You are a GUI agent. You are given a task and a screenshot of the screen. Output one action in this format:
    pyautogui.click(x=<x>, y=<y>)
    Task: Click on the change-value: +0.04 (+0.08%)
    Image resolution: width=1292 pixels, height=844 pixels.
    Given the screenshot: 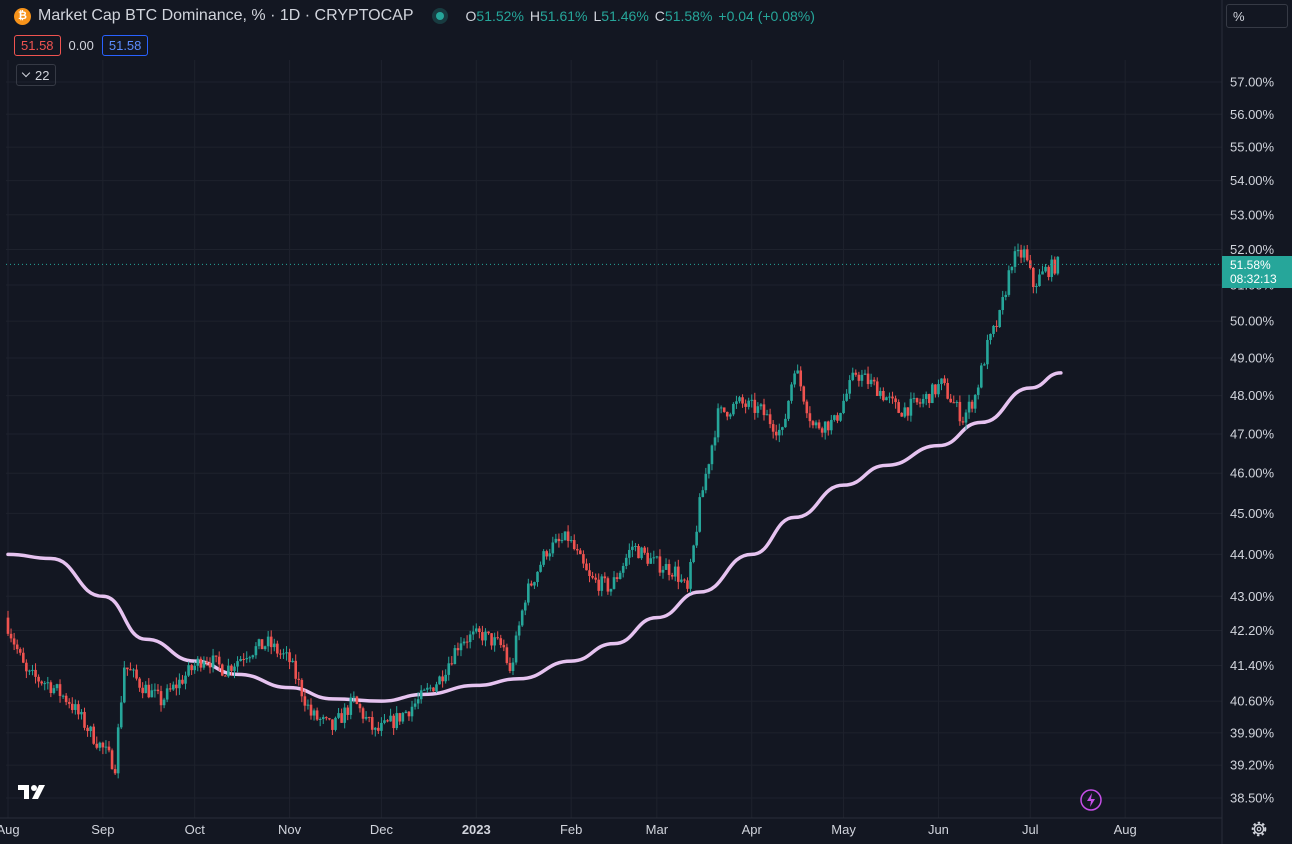 What is the action you would take?
    pyautogui.click(x=766, y=16)
    